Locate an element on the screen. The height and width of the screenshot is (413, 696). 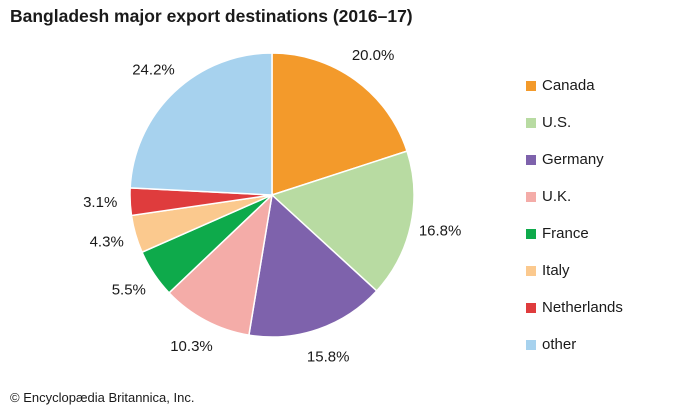
slice-label-france: 5.5% is located at coordinates (129, 289).